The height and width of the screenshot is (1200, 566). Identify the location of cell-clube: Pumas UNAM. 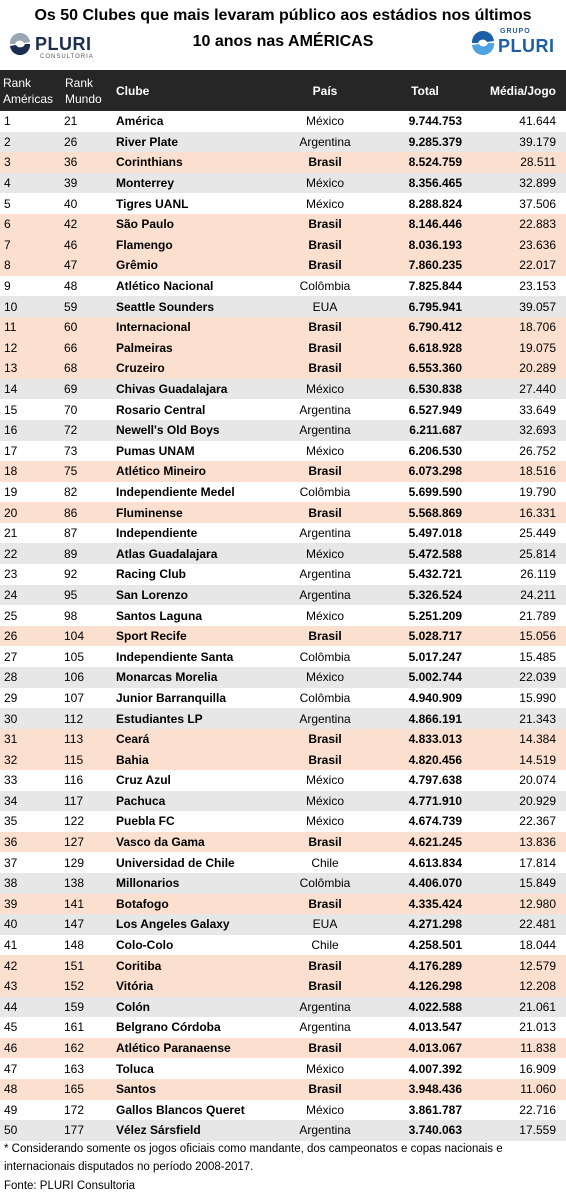
(155, 450).